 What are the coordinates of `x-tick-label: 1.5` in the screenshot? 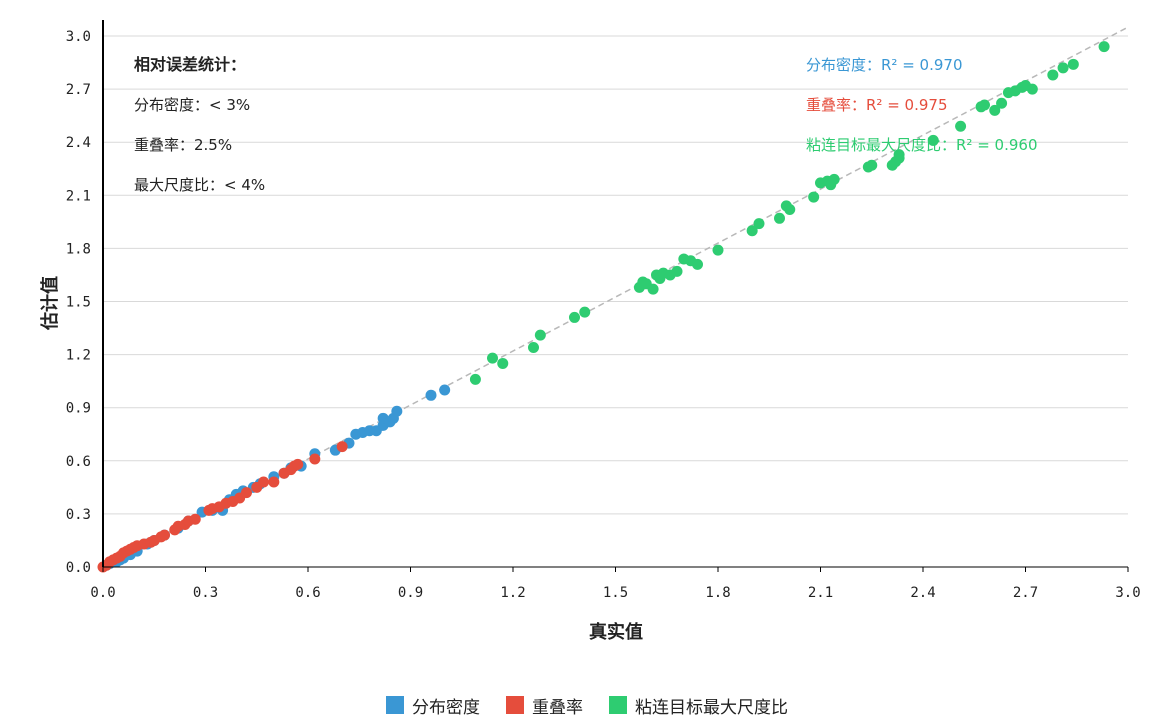 It's located at (615, 593).